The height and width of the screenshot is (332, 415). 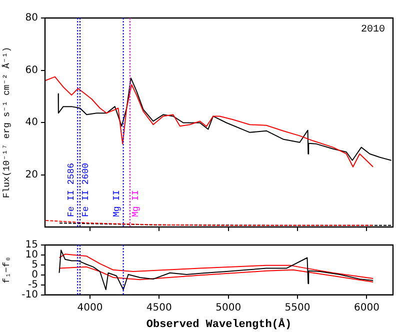 What do you see at coordinates (30, 294) in the screenshot?
I see `y-tick-label: -10` at bounding box center [30, 294].